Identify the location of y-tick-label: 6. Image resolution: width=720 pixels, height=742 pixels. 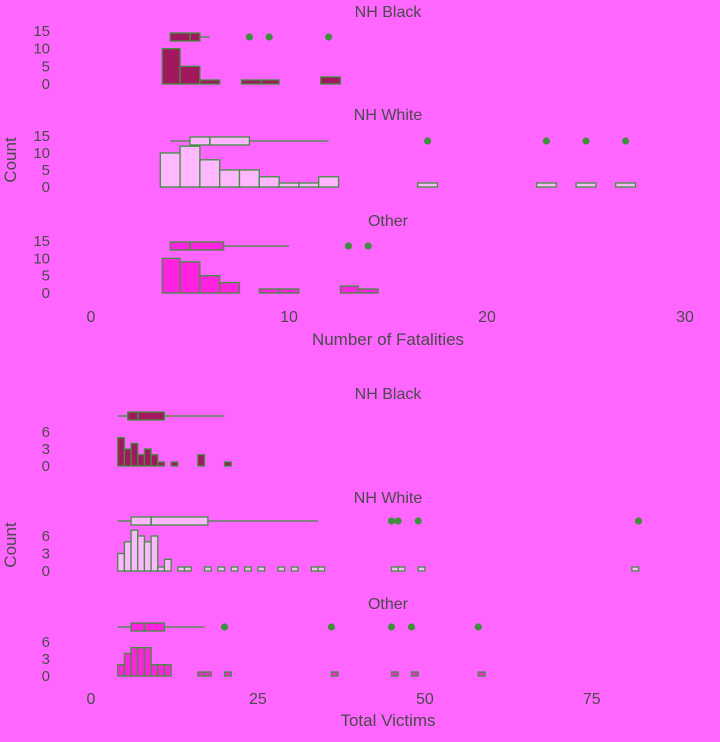
(46, 536).